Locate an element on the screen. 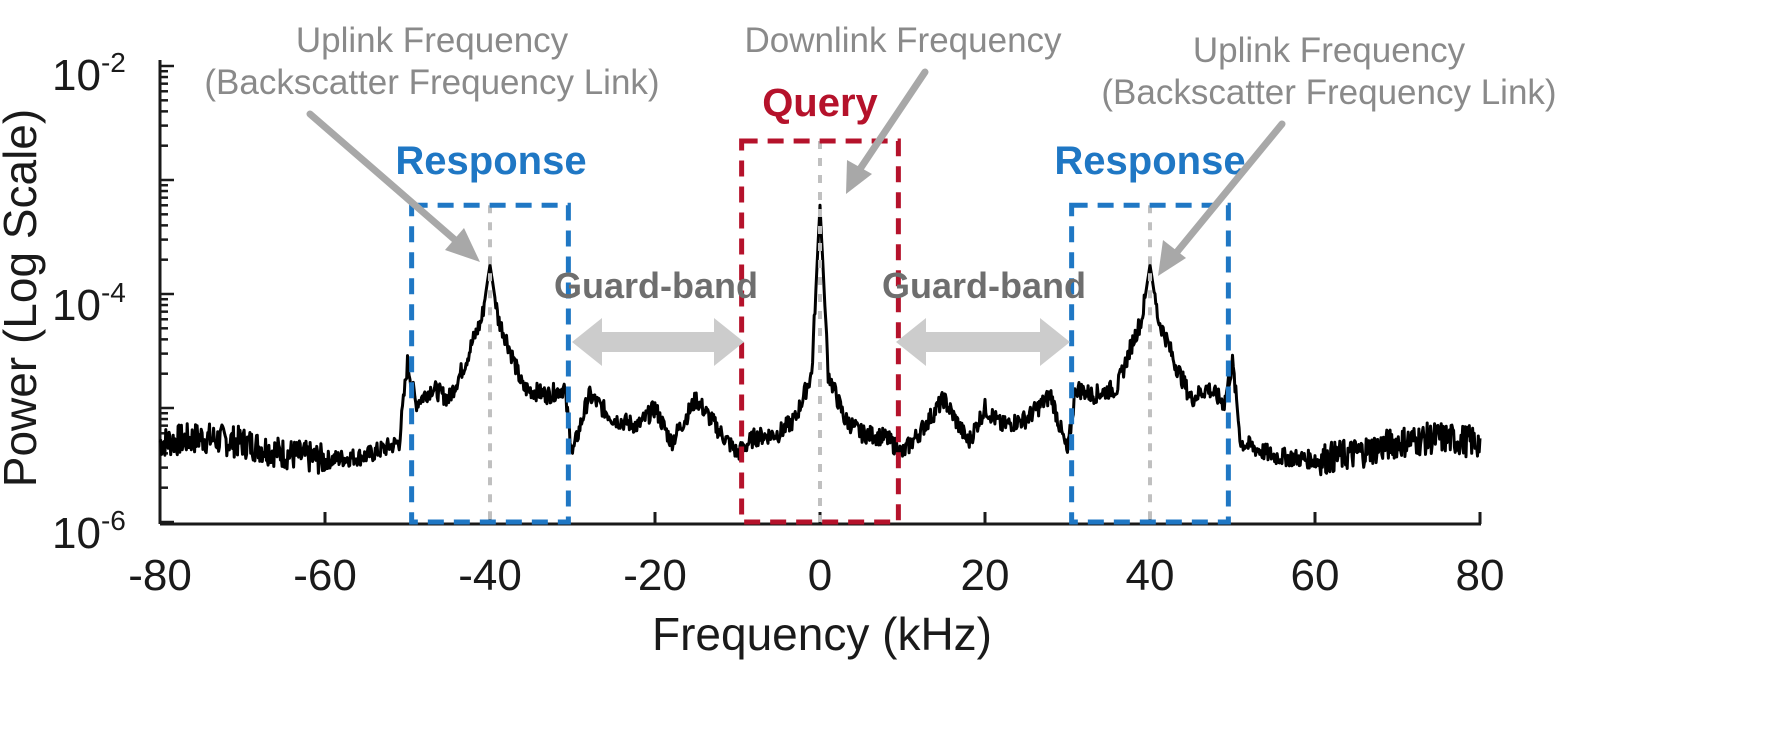  x-tick-label: 80 is located at coordinates (1480, 575).